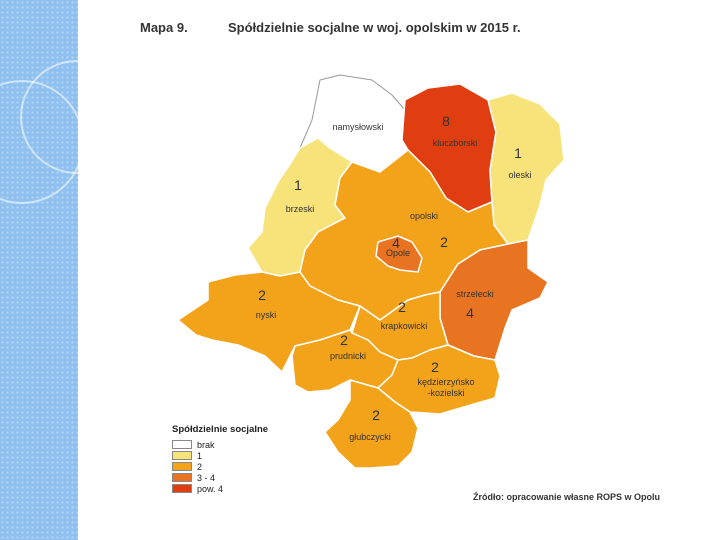 This screenshot has width=720, height=540. What do you see at coordinates (200, 455) in the screenshot?
I see `legend-label: 1` at bounding box center [200, 455].